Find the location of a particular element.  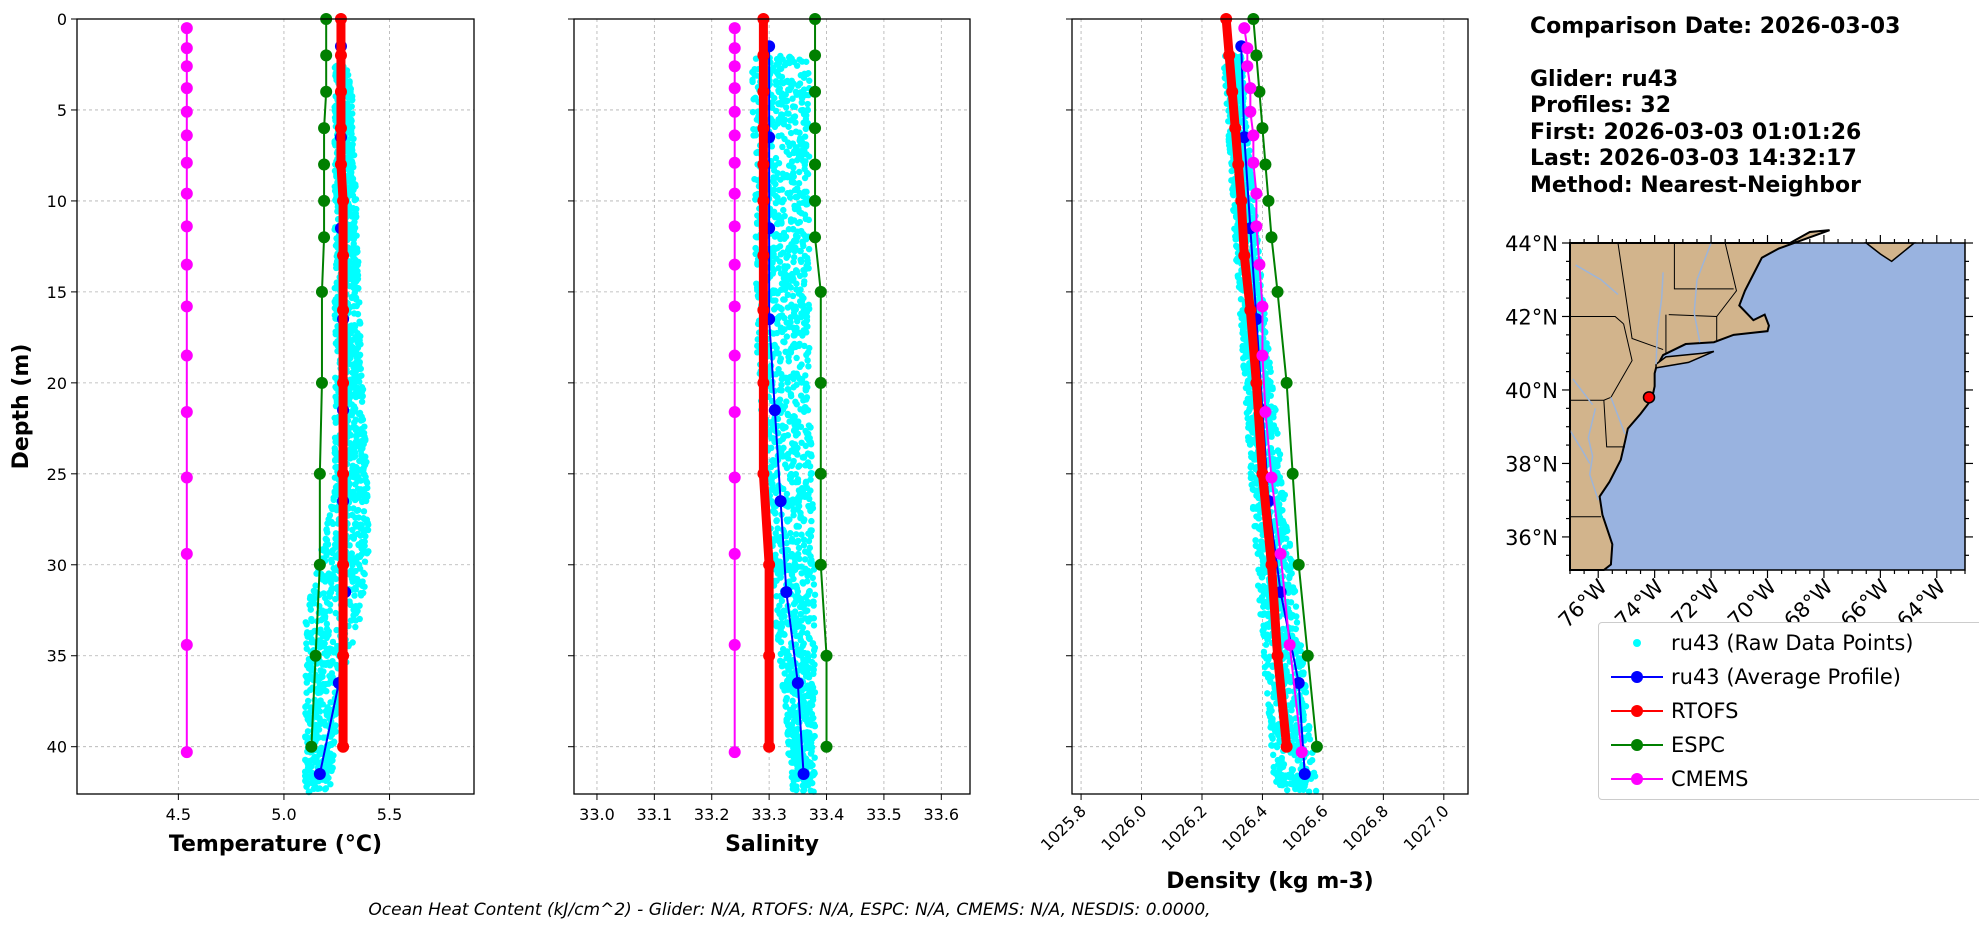

x-tick-label: 5.0 is located at coordinates (283, 814).